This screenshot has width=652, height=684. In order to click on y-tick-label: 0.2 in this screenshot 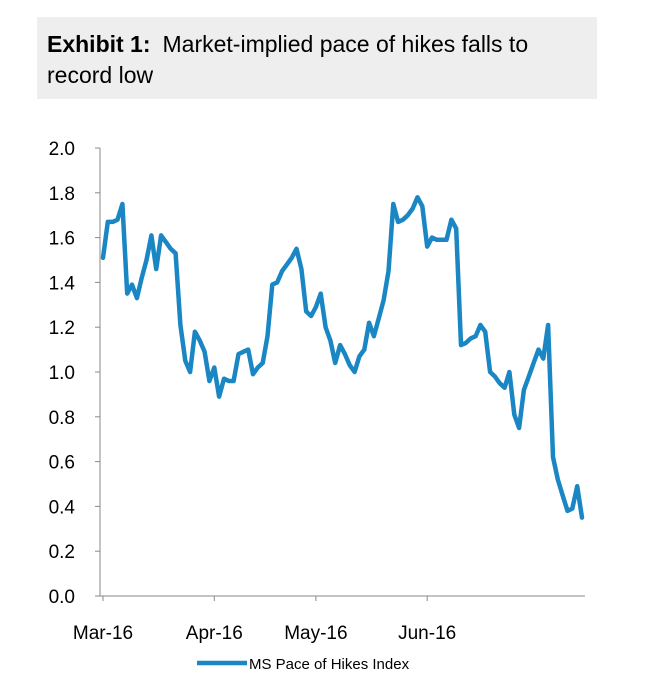, I will do `click(62, 552)`.